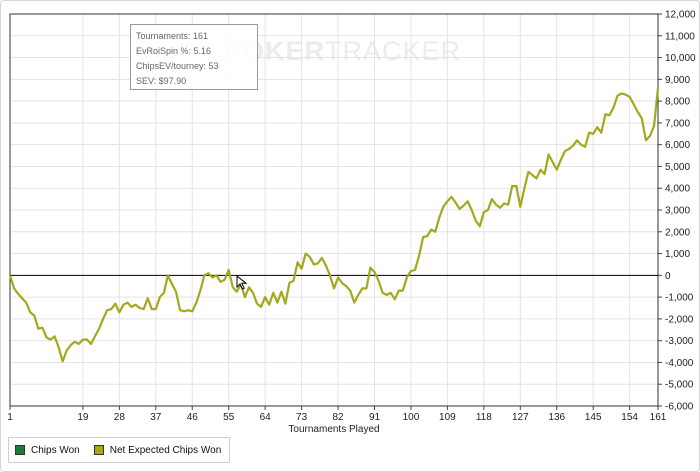  Describe the element at coordinates (177, 66) in the screenshot. I see `tooltip-line-chipsev: ChipsEV/tourney: 53` at that location.